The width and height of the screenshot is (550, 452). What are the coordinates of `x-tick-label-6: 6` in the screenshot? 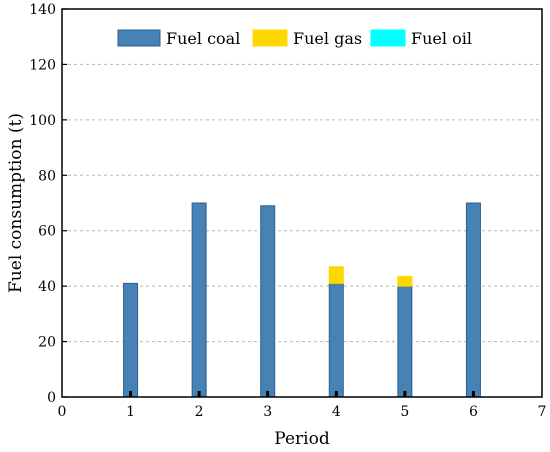 It's located at (473, 412).